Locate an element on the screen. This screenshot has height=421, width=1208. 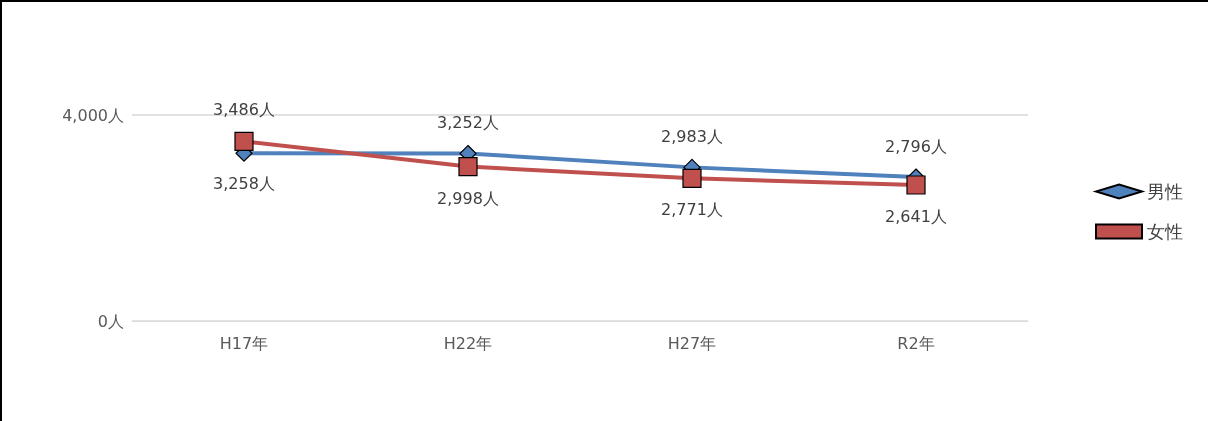
data-label: 2,983人 is located at coordinates (692, 137).